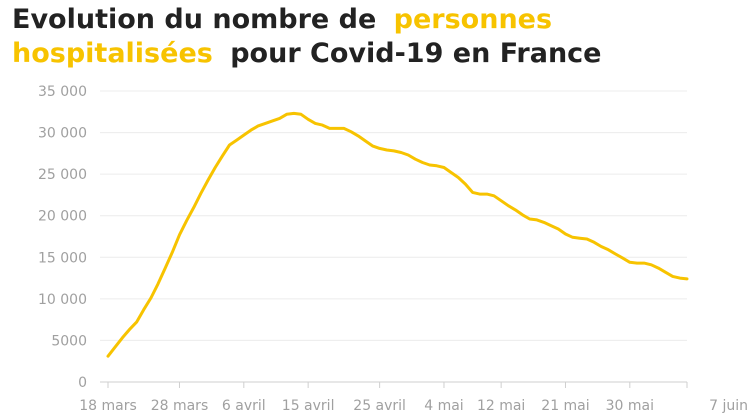 This screenshot has width=750, height=416. I want to click on x-tick-label: 15 avril, so click(308, 406).